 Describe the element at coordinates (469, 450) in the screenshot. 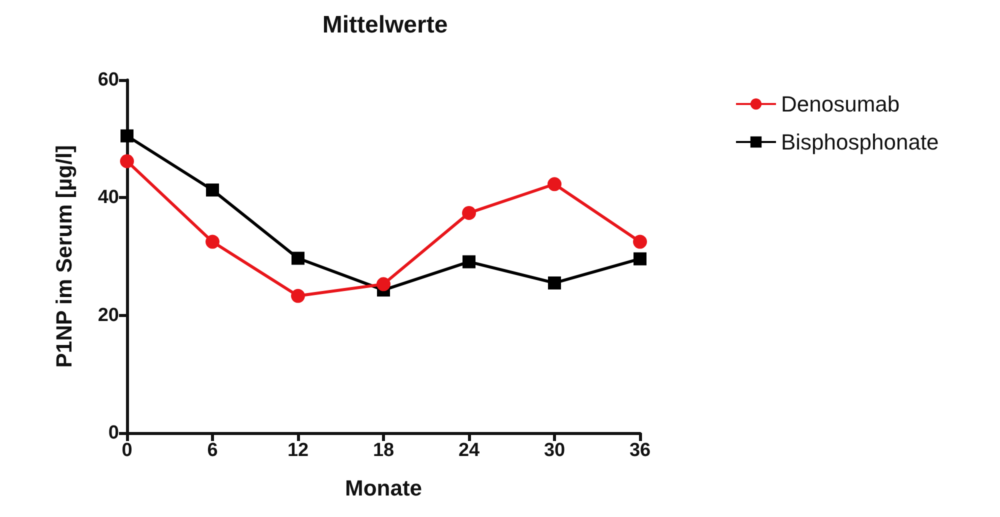

I see `x-tick-label: 24` at that location.